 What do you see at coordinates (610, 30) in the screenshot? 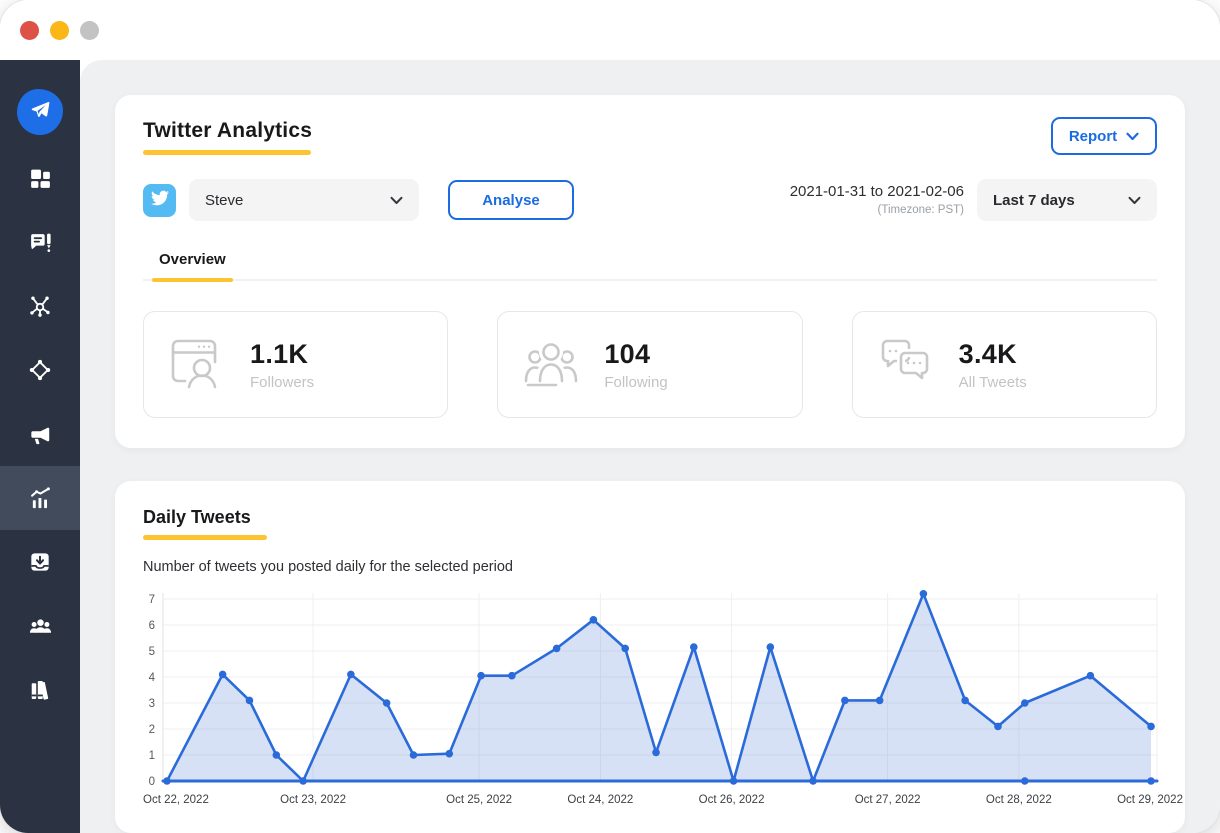
I see `window-titlebar` at bounding box center [610, 30].